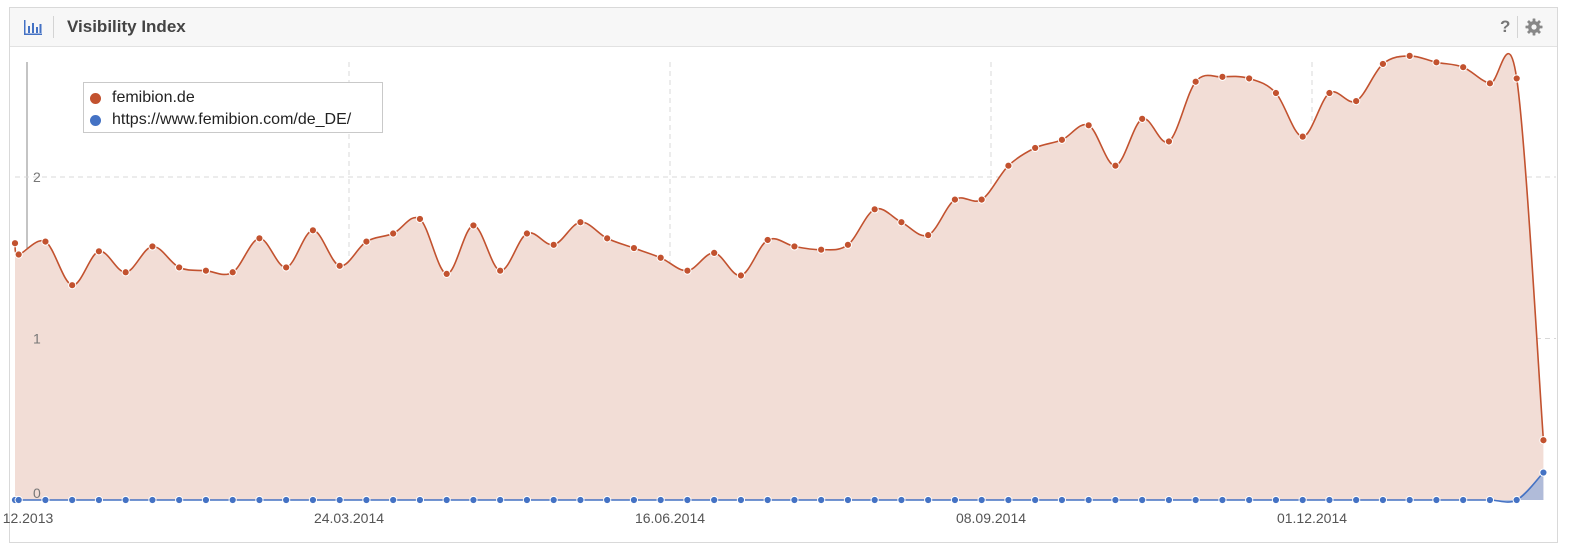 Image resolution: width=1582 pixels, height=557 pixels. I want to click on legend-label-series-1: femibion.de, so click(153, 97).